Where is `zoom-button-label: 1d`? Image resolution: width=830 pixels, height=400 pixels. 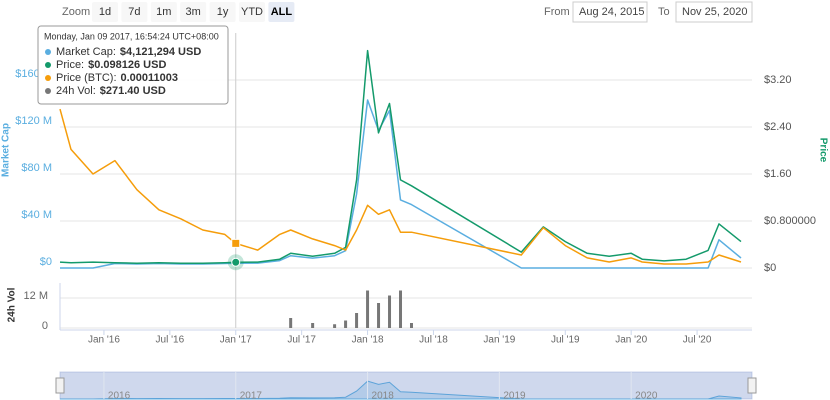 zoom-button-label: 1d is located at coordinates (105, 12).